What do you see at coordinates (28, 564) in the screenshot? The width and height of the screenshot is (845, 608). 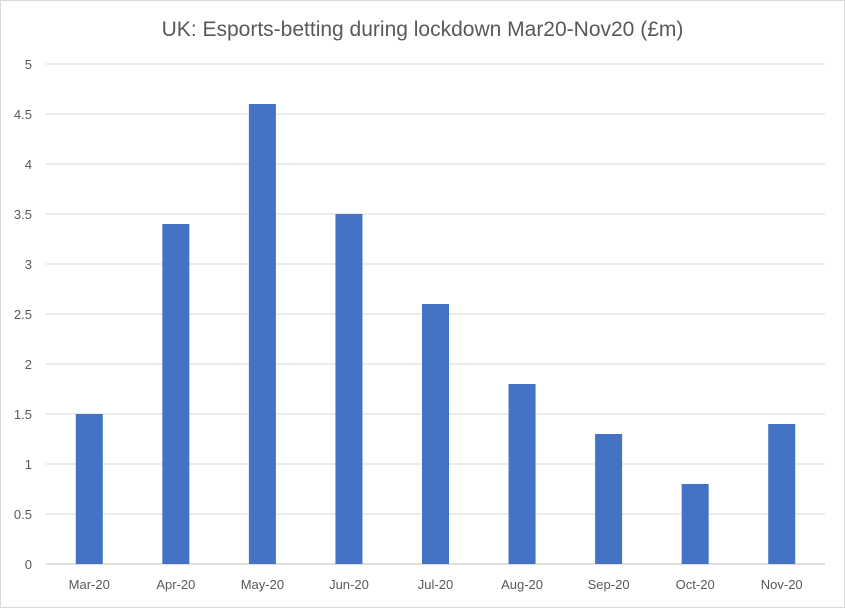 I see `y-tick-label: 0` at bounding box center [28, 564].